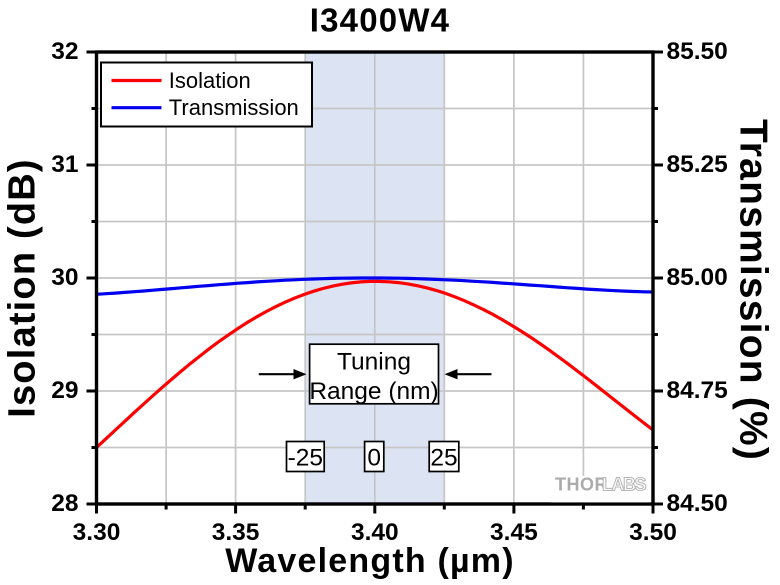  What do you see at coordinates (210, 80) in the screenshot?
I see `svg-text: Isolation` at bounding box center [210, 80].